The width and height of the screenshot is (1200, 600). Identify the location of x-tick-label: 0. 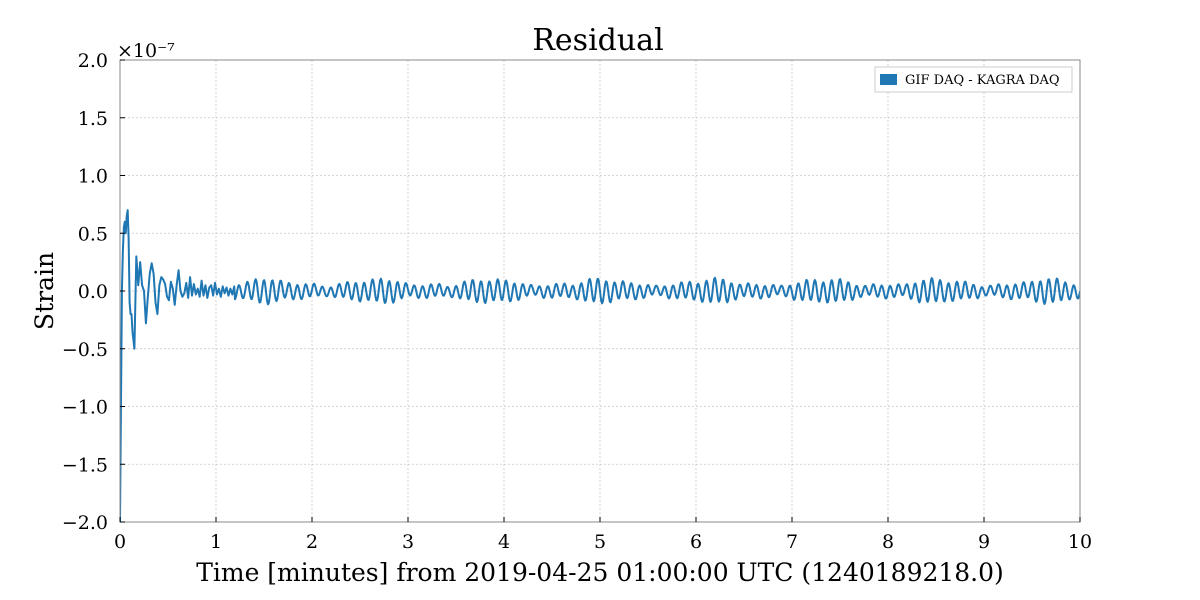
(120, 542).